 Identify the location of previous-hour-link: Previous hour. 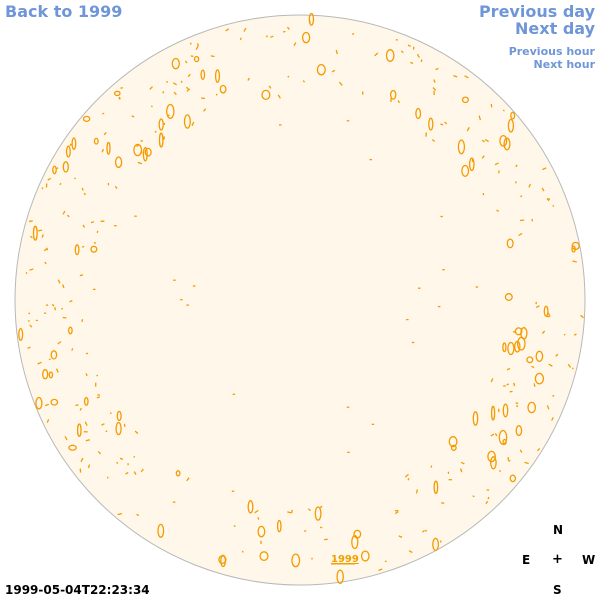
(551, 51).